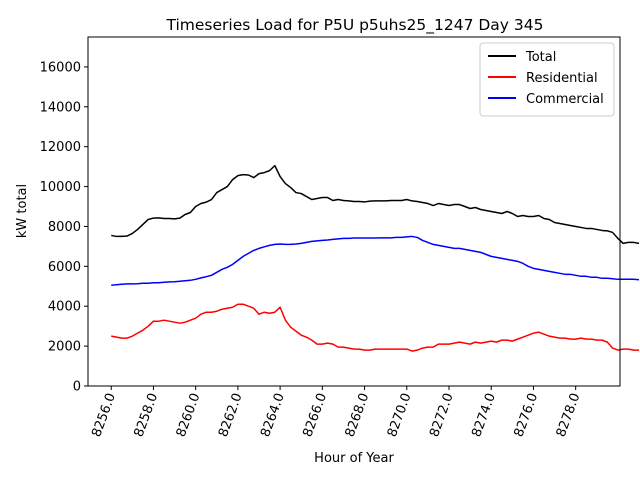 Image resolution: width=640 pixels, height=480 pixels. What do you see at coordinates (22, 211) in the screenshot?
I see `y-axis-label: kW total` at bounding box center [22, 211].